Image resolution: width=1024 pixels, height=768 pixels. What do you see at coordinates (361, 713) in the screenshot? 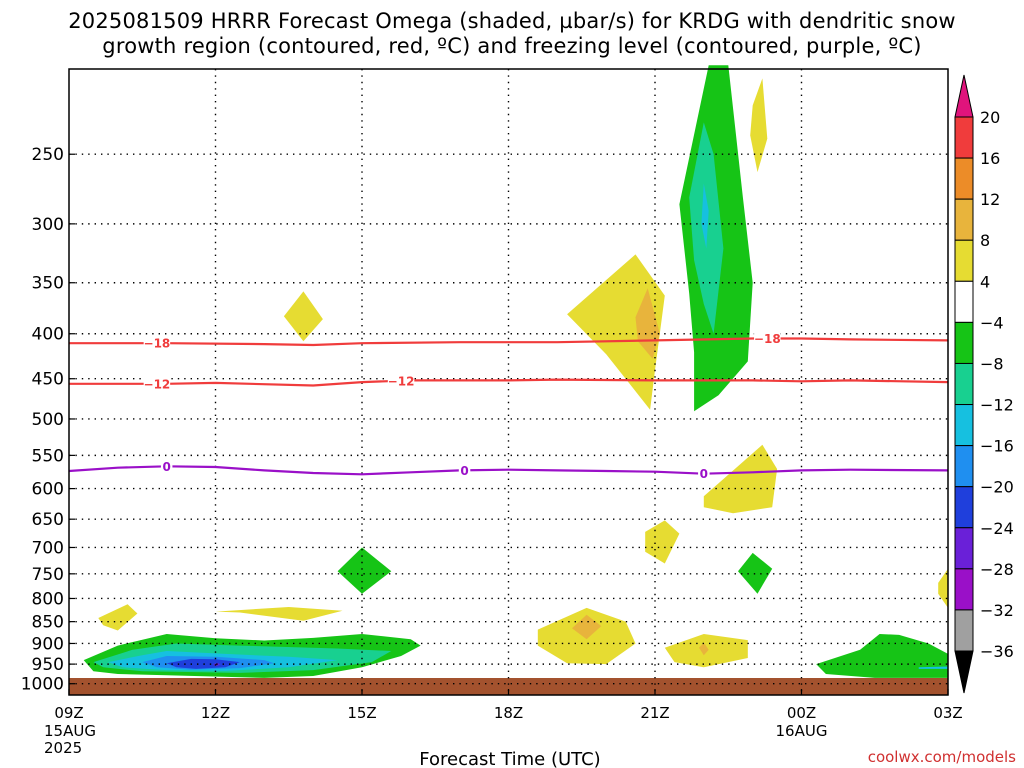
I see `x-tick-label-15Z: 15Z` at bounding box center [361, 713].